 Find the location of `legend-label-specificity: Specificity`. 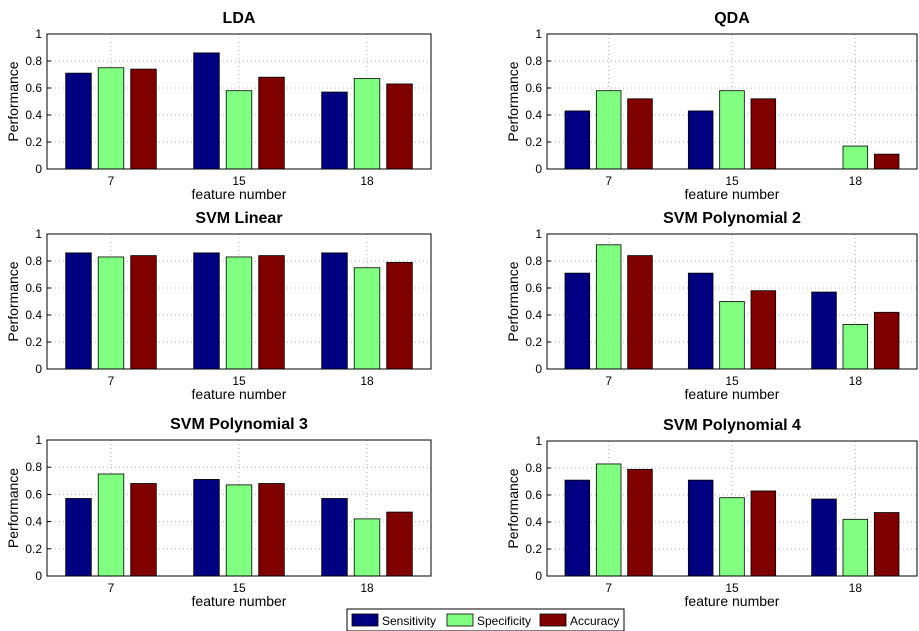

legend-label-specificity: Specificity is located at coordinates (504, 621).